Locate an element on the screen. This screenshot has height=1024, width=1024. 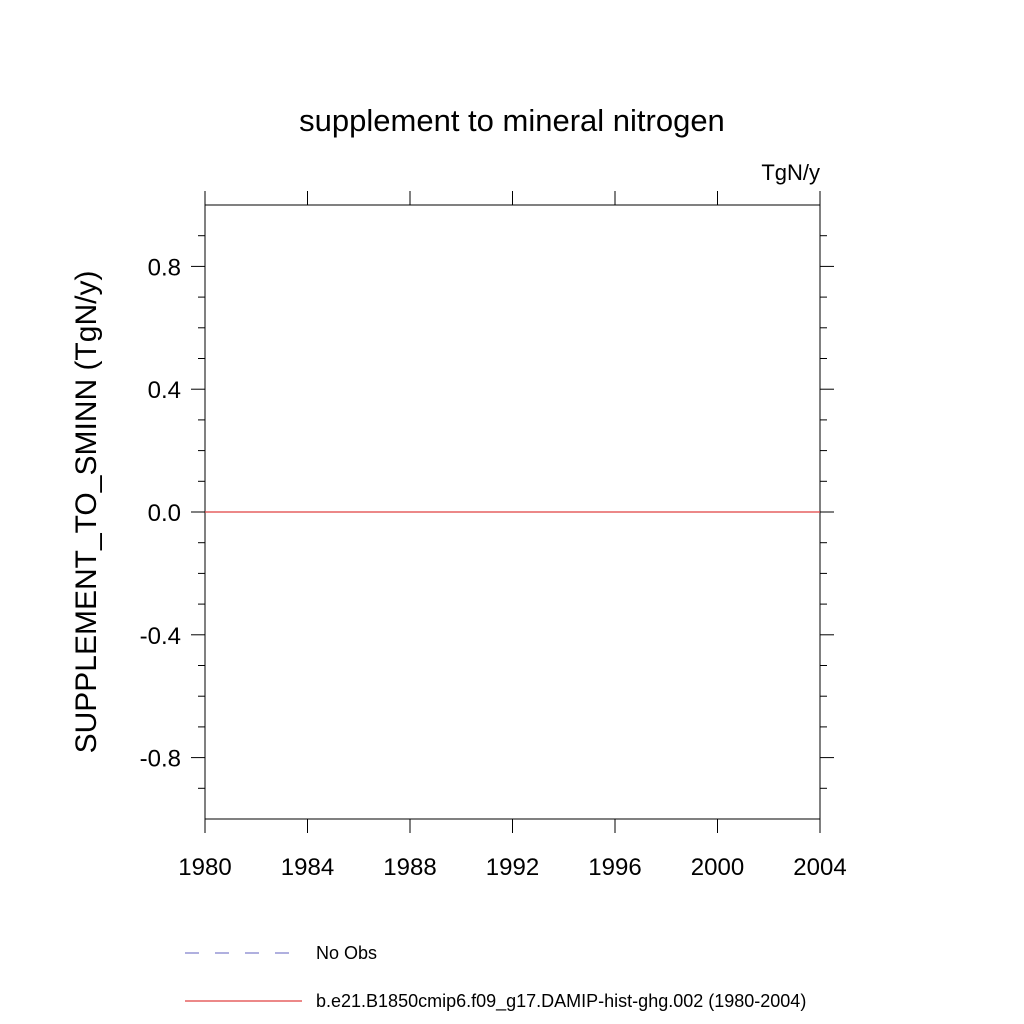
x-tick-label: 1980 is located at coordinates (204, 867).